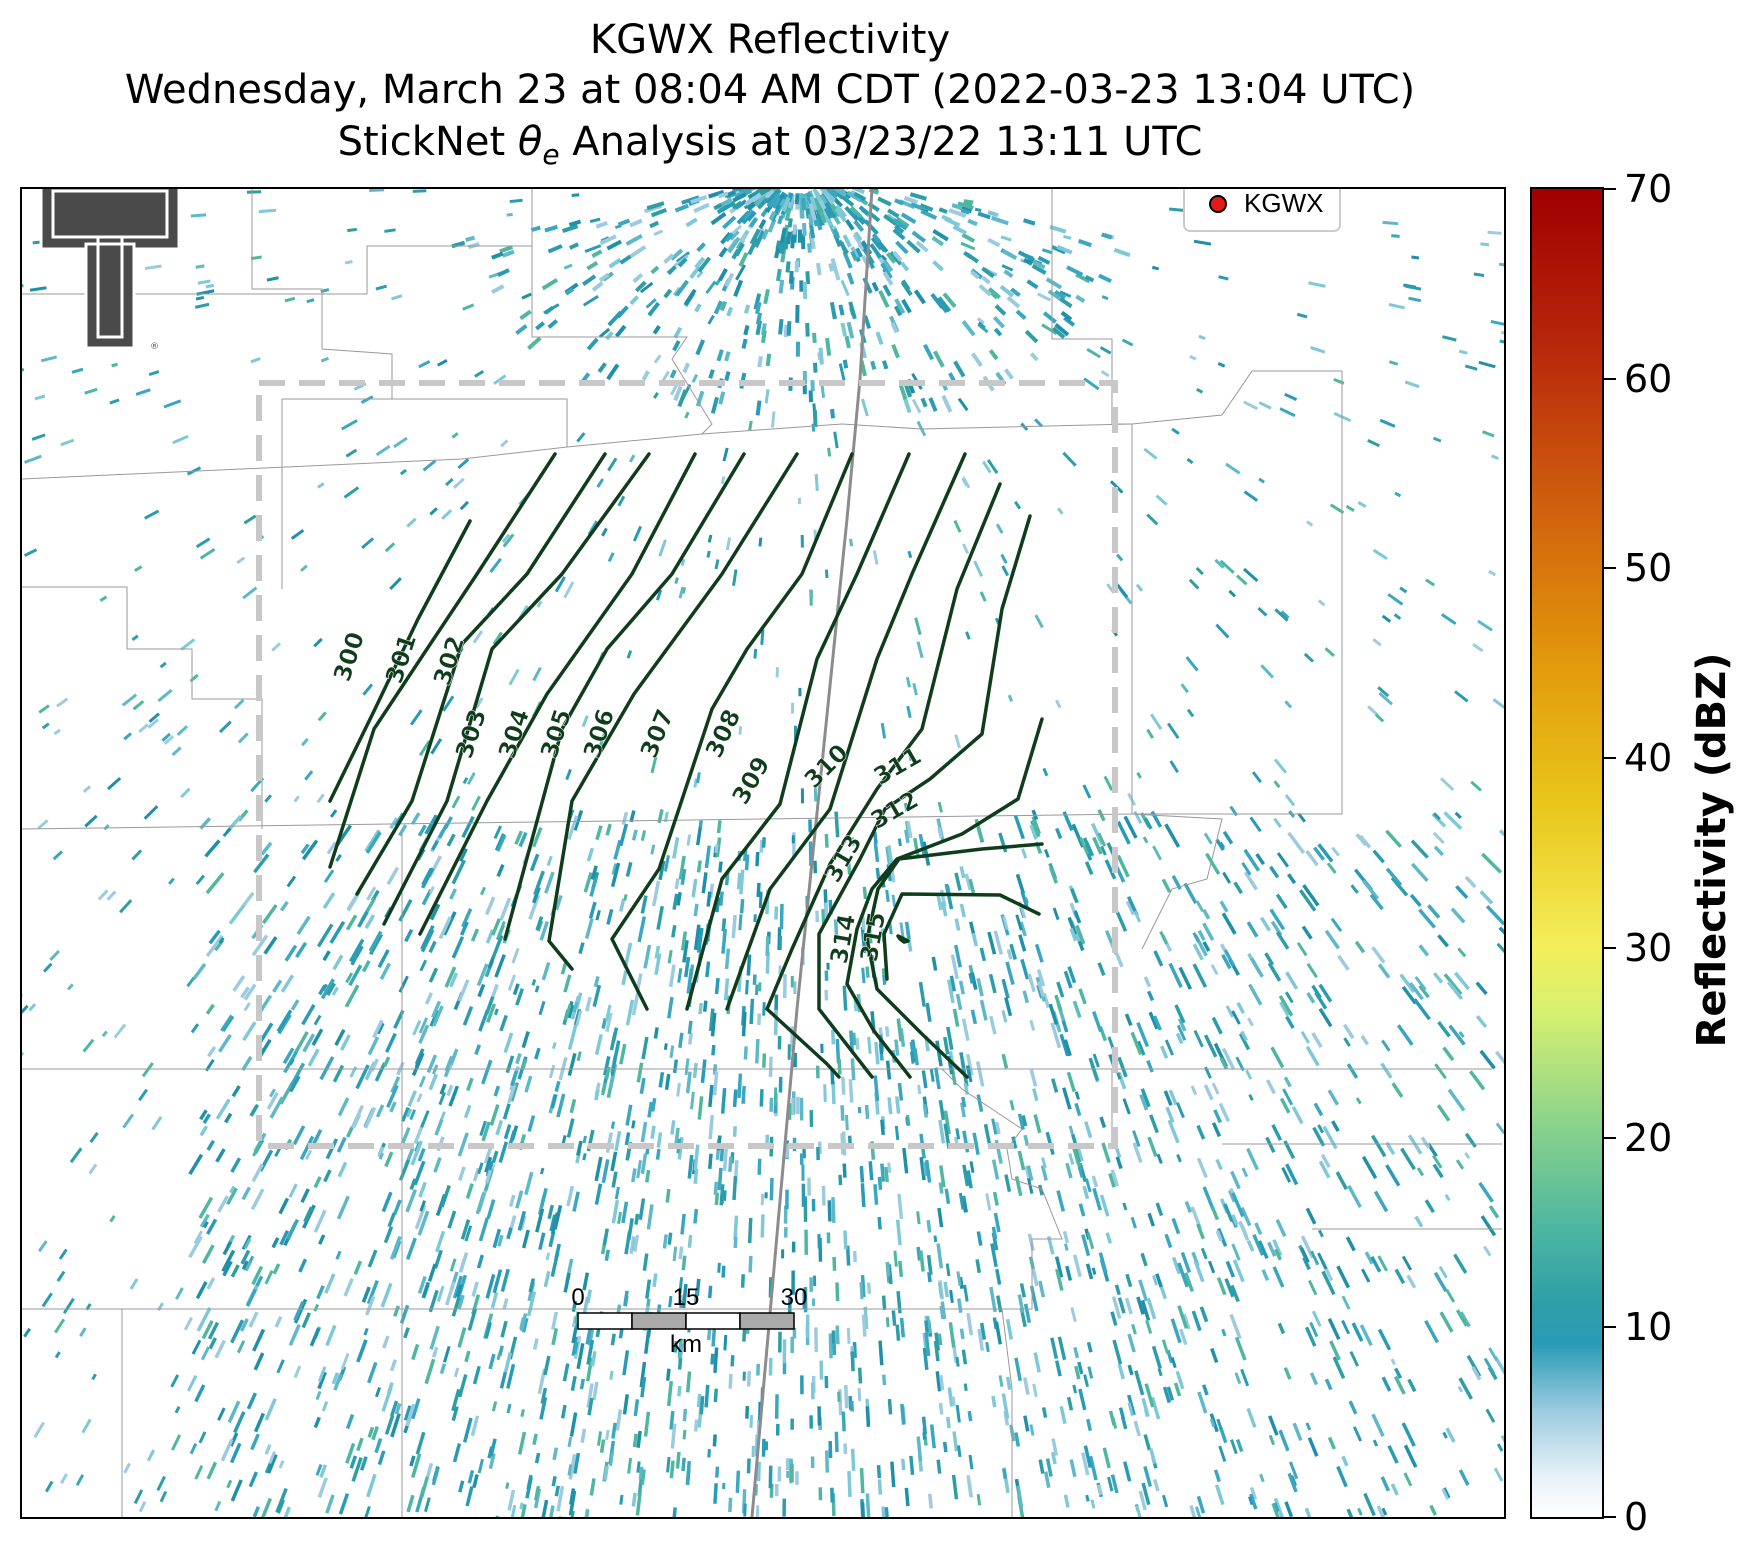 This screenshot has height=1552, width=1738. I want to click on contour-label: 301, so click(401, 659).